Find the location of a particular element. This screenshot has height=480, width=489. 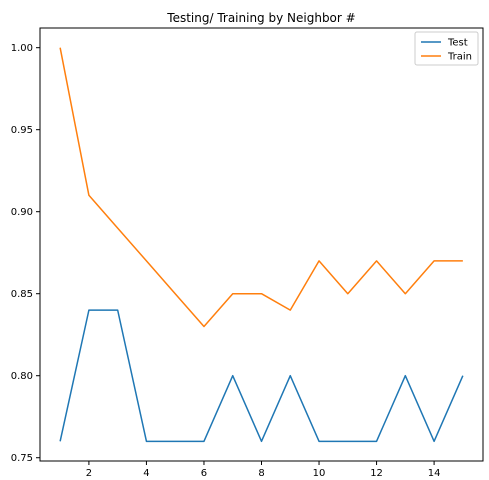

x-tick-label: 12 is located at coordinates (376, 473).